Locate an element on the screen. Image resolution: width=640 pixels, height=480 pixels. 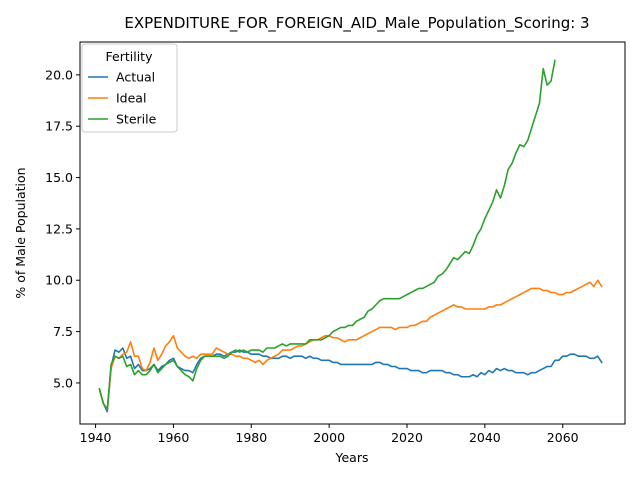
legend-title: Fertility is located at coordinates (130, 56).